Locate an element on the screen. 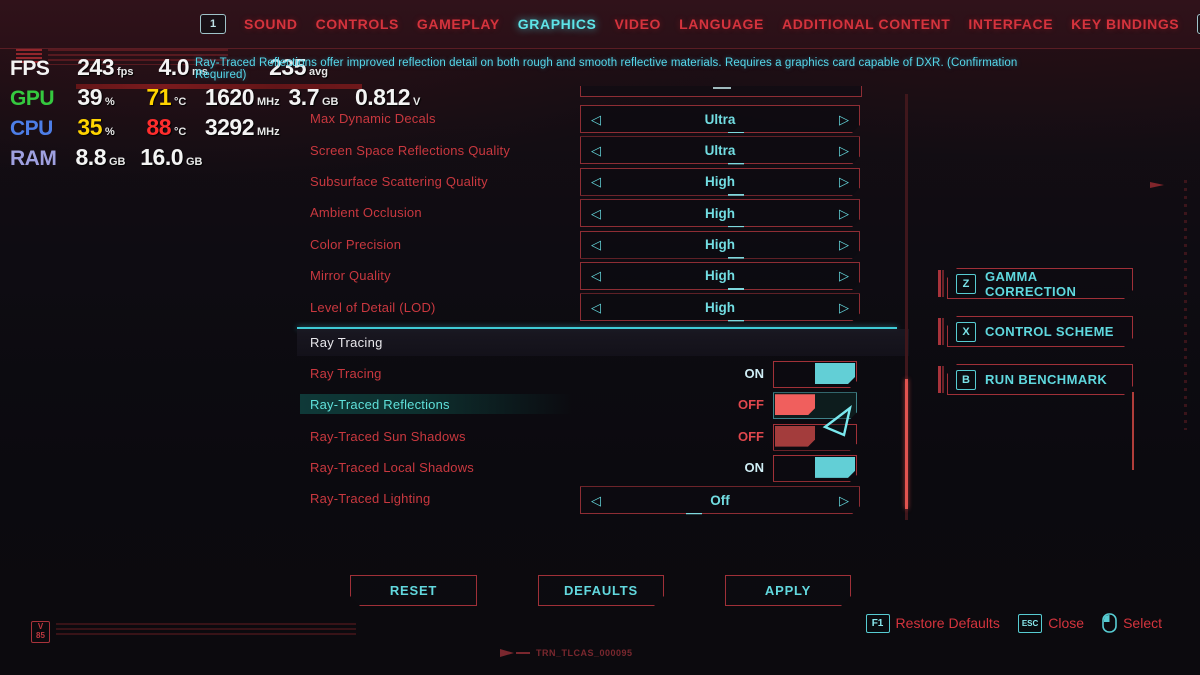  setting-label: Color Precision is located at coordinates (356, 244).